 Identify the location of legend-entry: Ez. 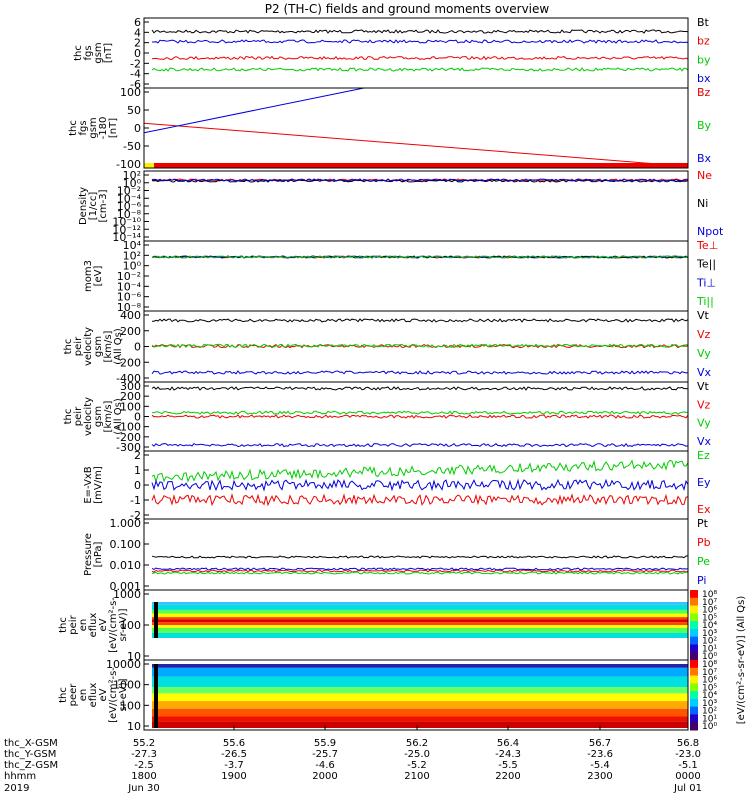
(703, 455).